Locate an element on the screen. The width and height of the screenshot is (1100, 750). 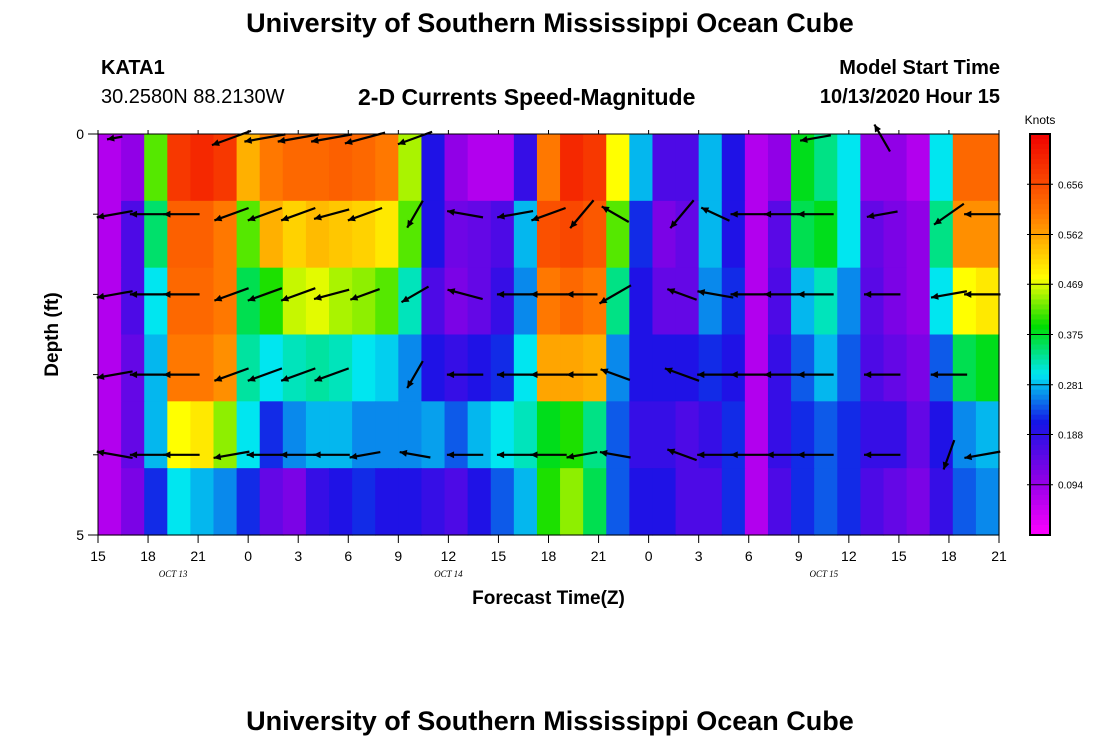
colorbar-tick-label: 0.094 is located at coordinates (1070, 486).